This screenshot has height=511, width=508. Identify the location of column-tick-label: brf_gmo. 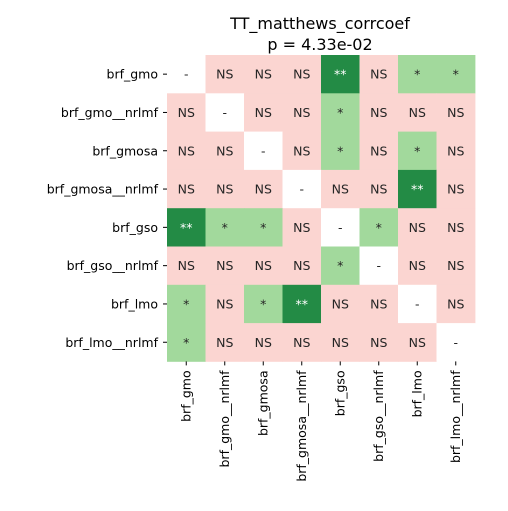
(186, 395).